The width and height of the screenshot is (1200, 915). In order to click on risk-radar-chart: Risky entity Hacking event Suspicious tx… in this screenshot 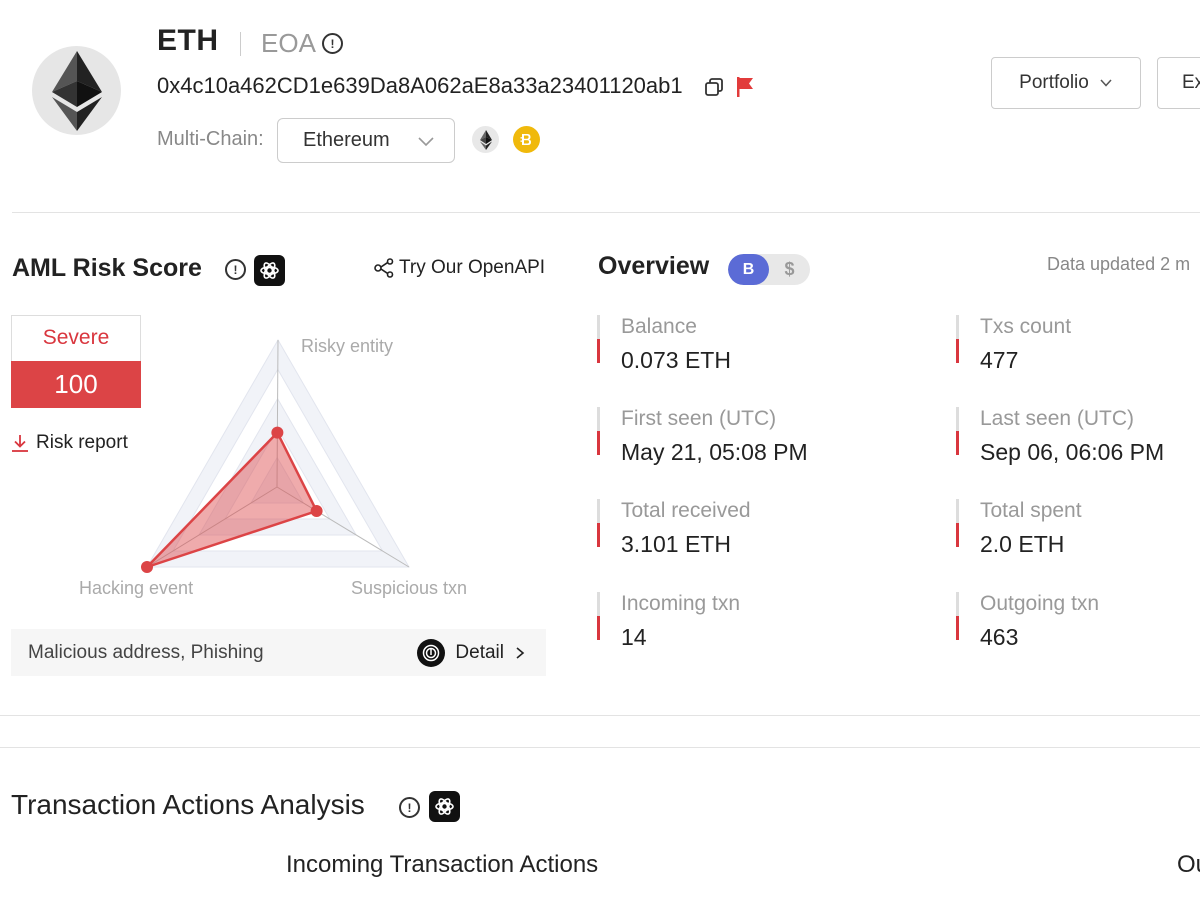, I will do `click(300, 465)`.